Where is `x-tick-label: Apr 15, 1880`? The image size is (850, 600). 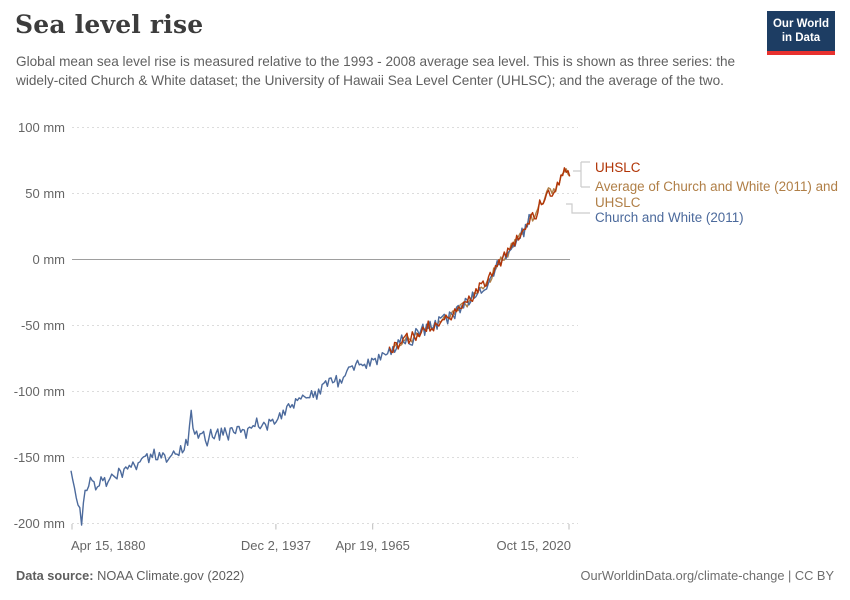
x-tick-label: Apr 15, 1880 is located at coordinates (108, 545).